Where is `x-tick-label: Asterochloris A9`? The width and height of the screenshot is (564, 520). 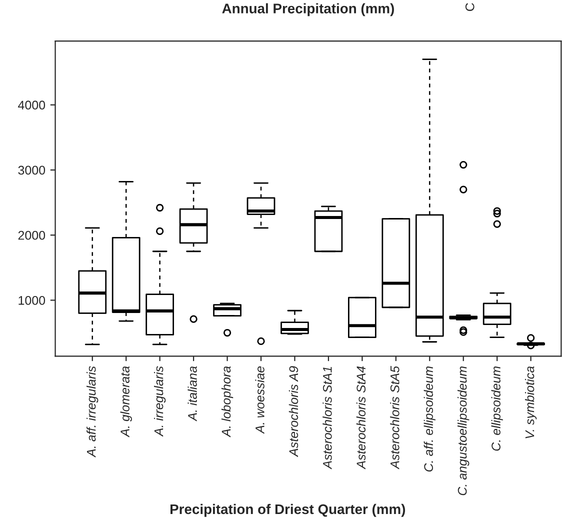 x-tick-label: Asterochloris A9 is located at coordinates (293, 412).